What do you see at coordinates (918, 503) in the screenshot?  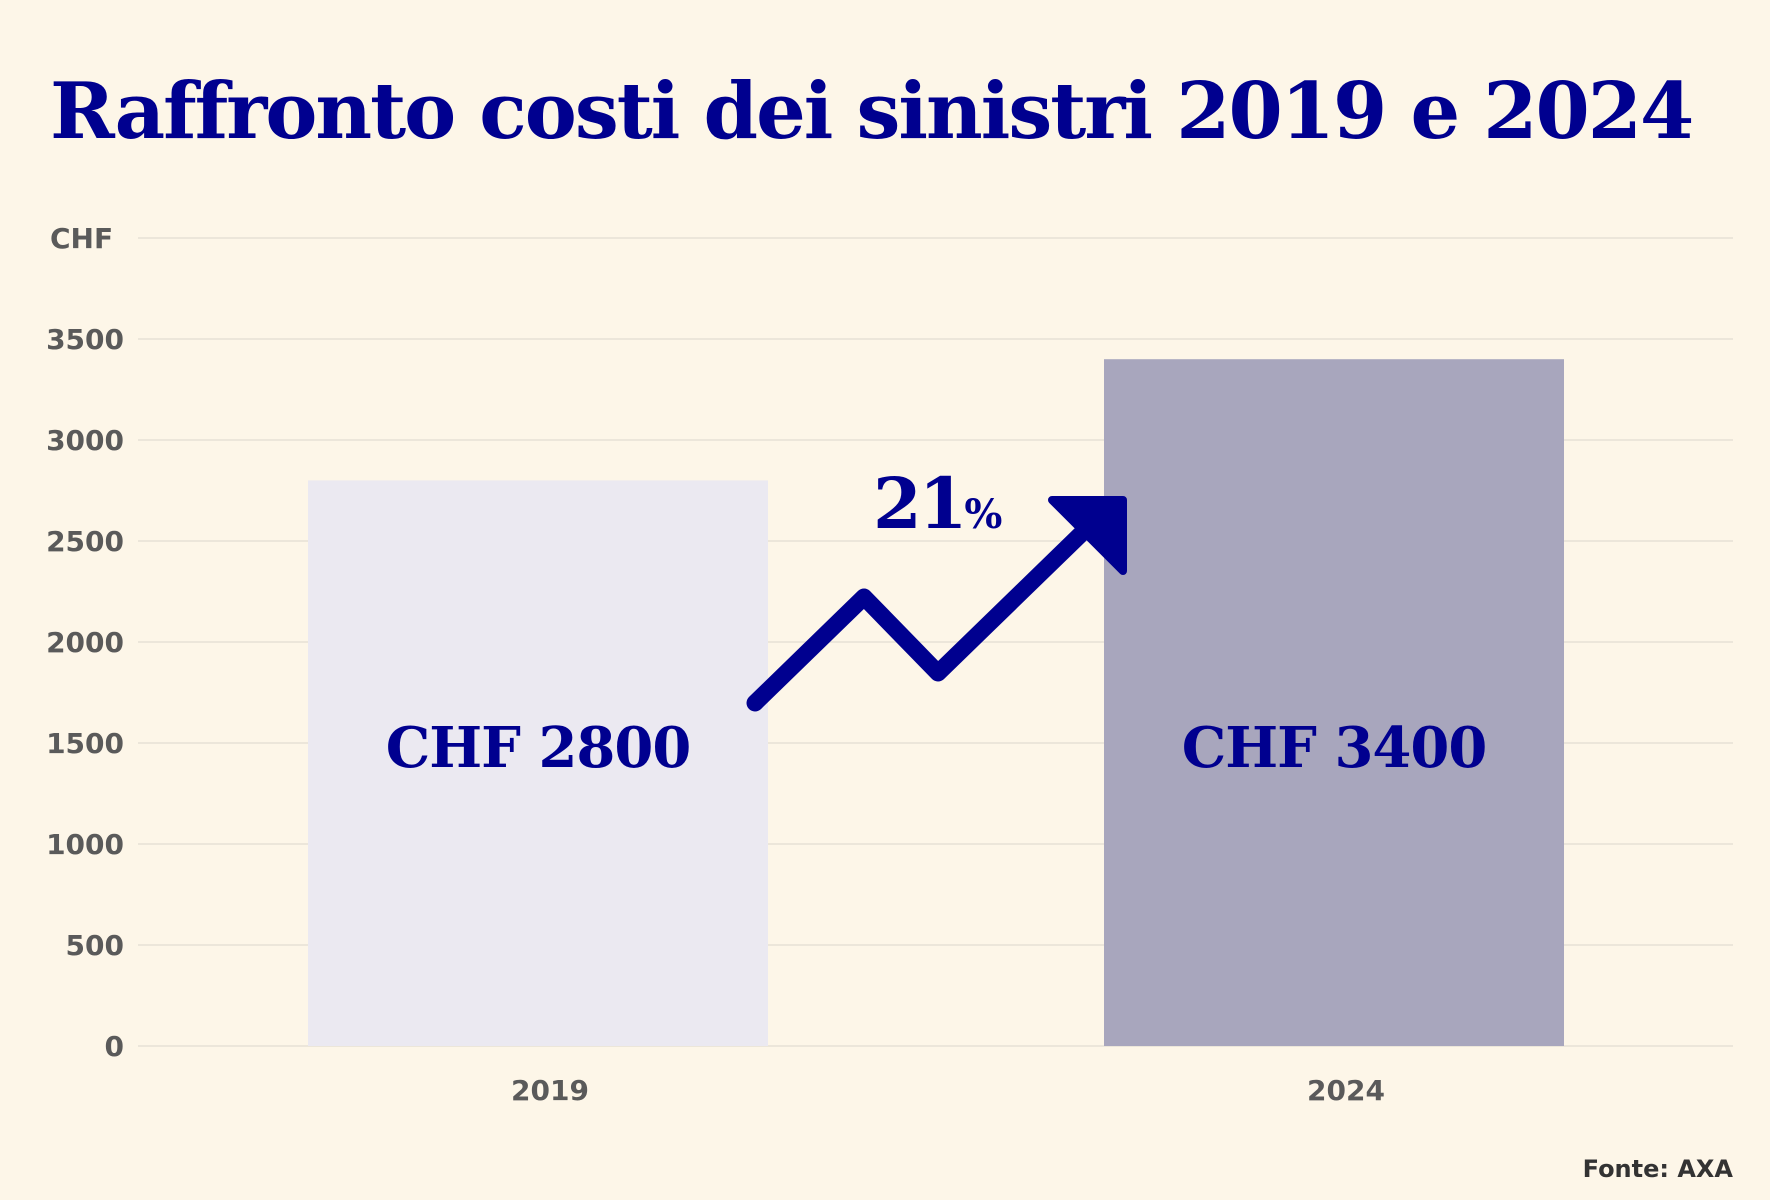 I see `percent-value: 21` at bounding box center [918, 503].